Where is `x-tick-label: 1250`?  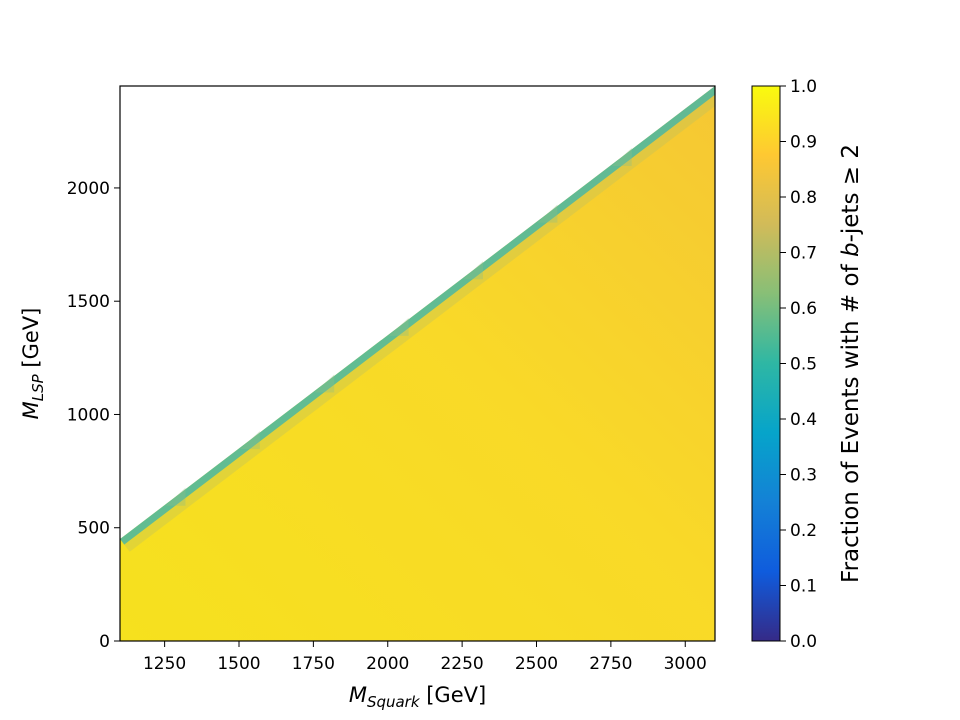
x-tick-label: 1250 is located at coordinates (164, 664).